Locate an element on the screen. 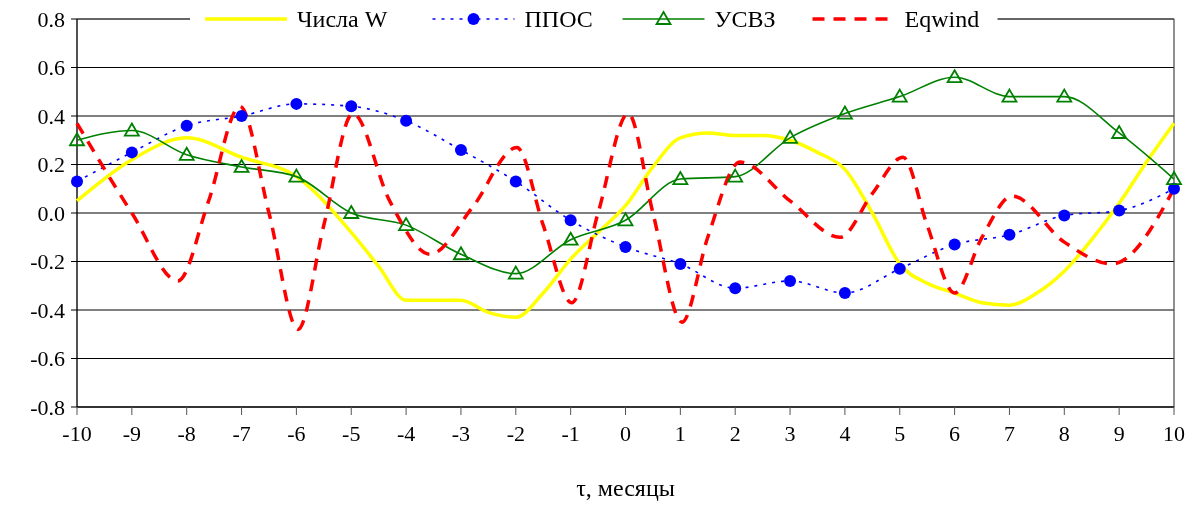  y-tick-label: 0.4 is located at coordinates (51, 116).